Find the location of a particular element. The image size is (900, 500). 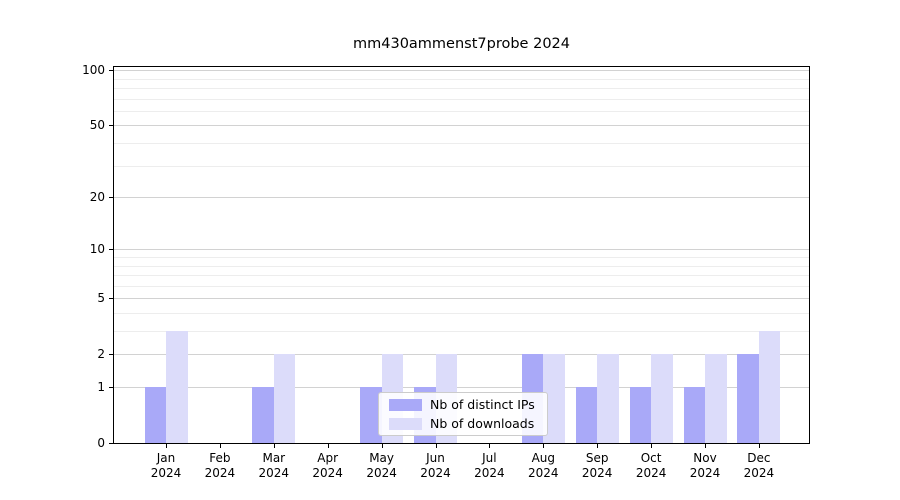

y-tick-label: 10 is located at coordinates (97, 249).